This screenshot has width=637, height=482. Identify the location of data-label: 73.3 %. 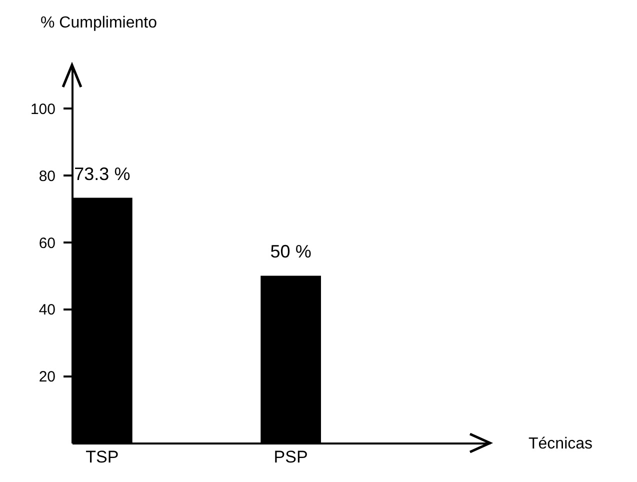
(102, 174).